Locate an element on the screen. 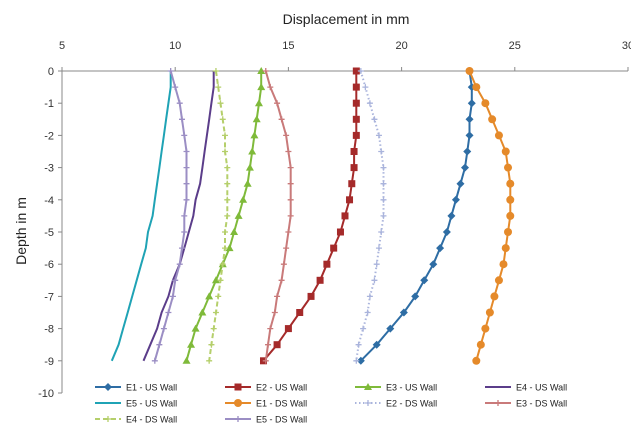 This screenshot has width=631, height=428. legend-item: E2 - DS Wall is located at coordinates (396, 404).